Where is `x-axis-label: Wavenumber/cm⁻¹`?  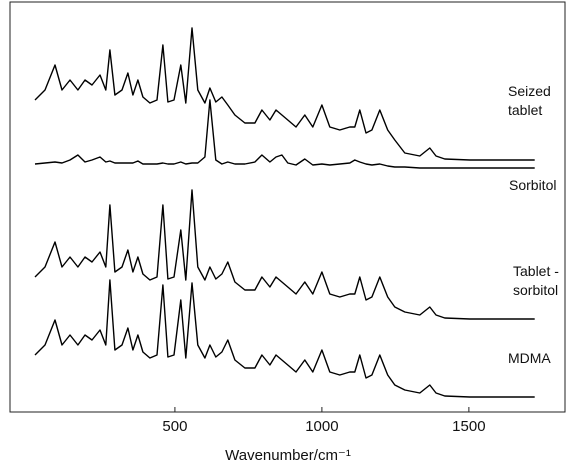 x-axis-label: Wavenumber/cm⁻¹ is located at coordinates (288, 455).